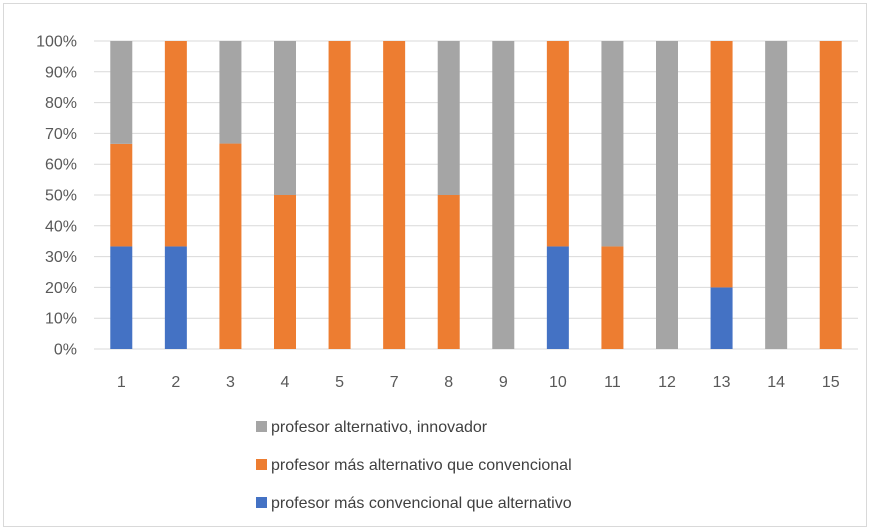 The width and height of the screenshot is (872, 531). What do you see at coordinates (61, 72) in the screenshot?
I see `y-tick-label: 90%` at bounding box center [61, 72].